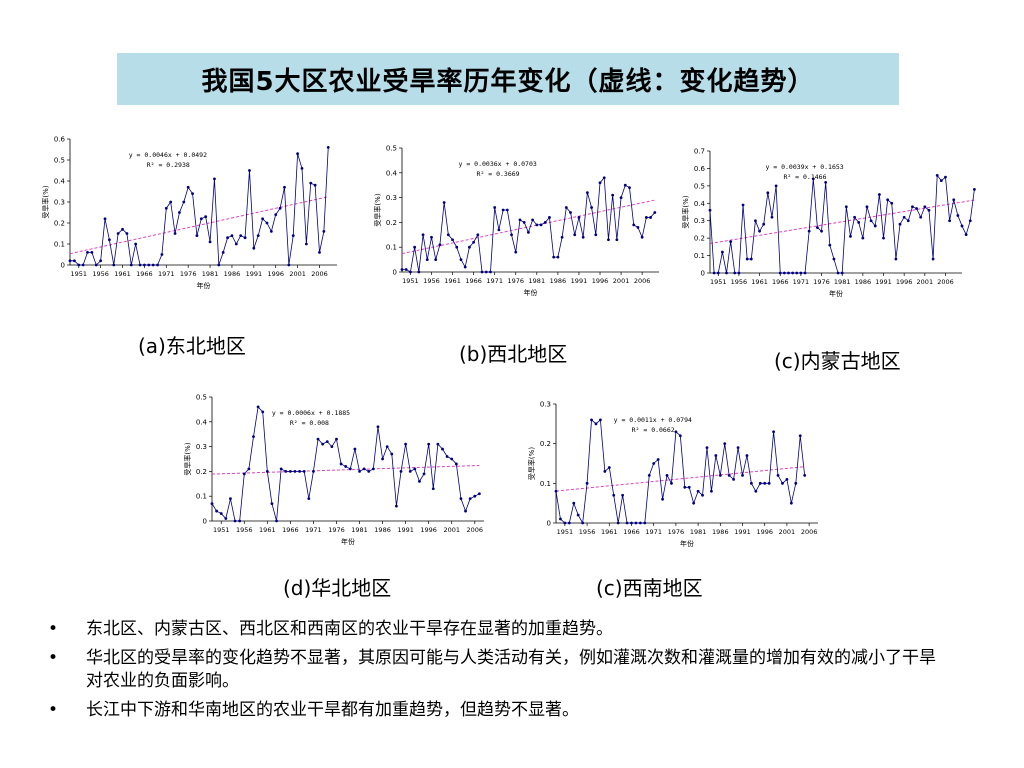  I want to click on caption-north-china: (d)华北地区, so click(337, 588).